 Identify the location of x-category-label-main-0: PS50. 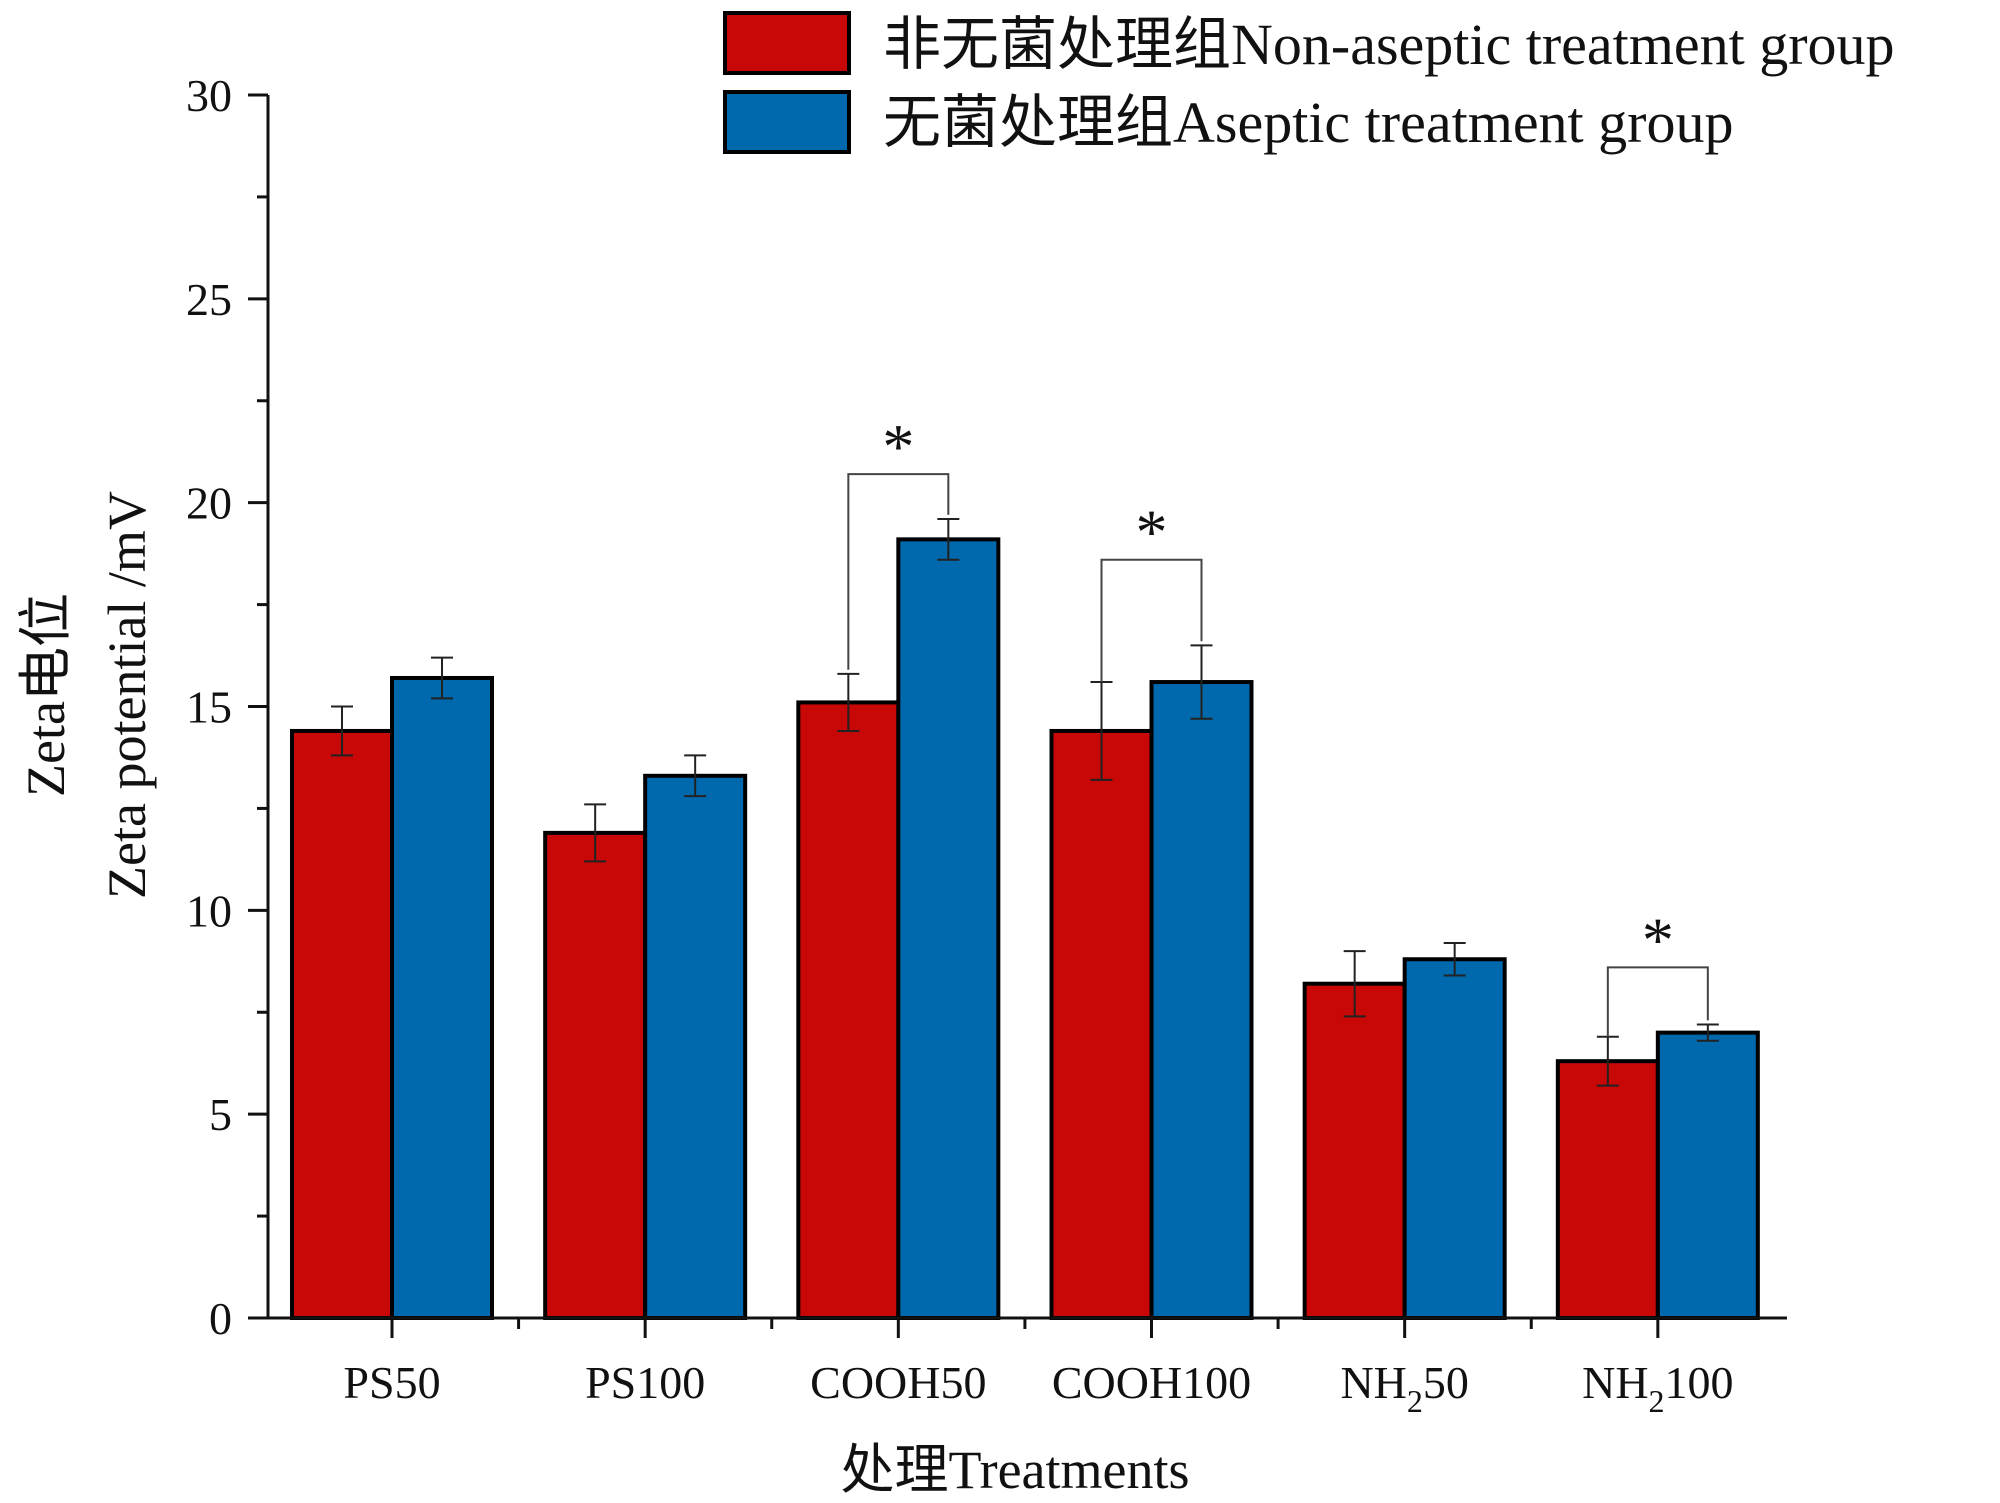
(391, 1382).